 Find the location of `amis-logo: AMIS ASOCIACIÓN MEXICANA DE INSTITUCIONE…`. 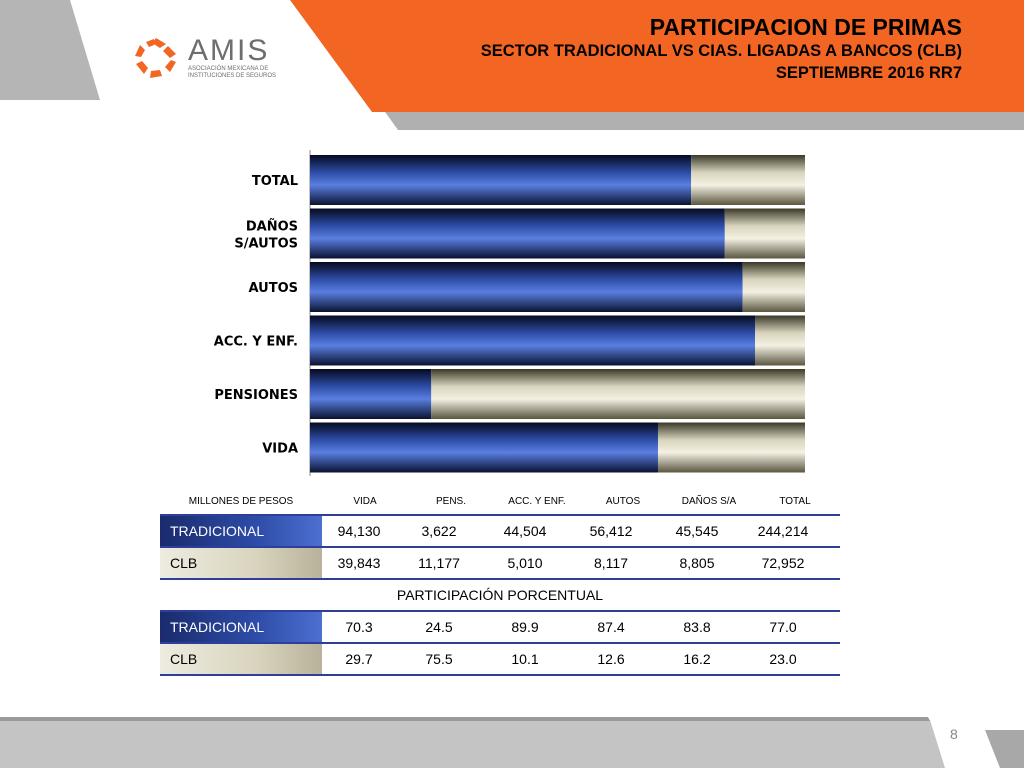

amis-logo: AMIS ASOCIACIÓN MEXICANA DE INSTITUCIONE… is located at coordinates (210, 58).